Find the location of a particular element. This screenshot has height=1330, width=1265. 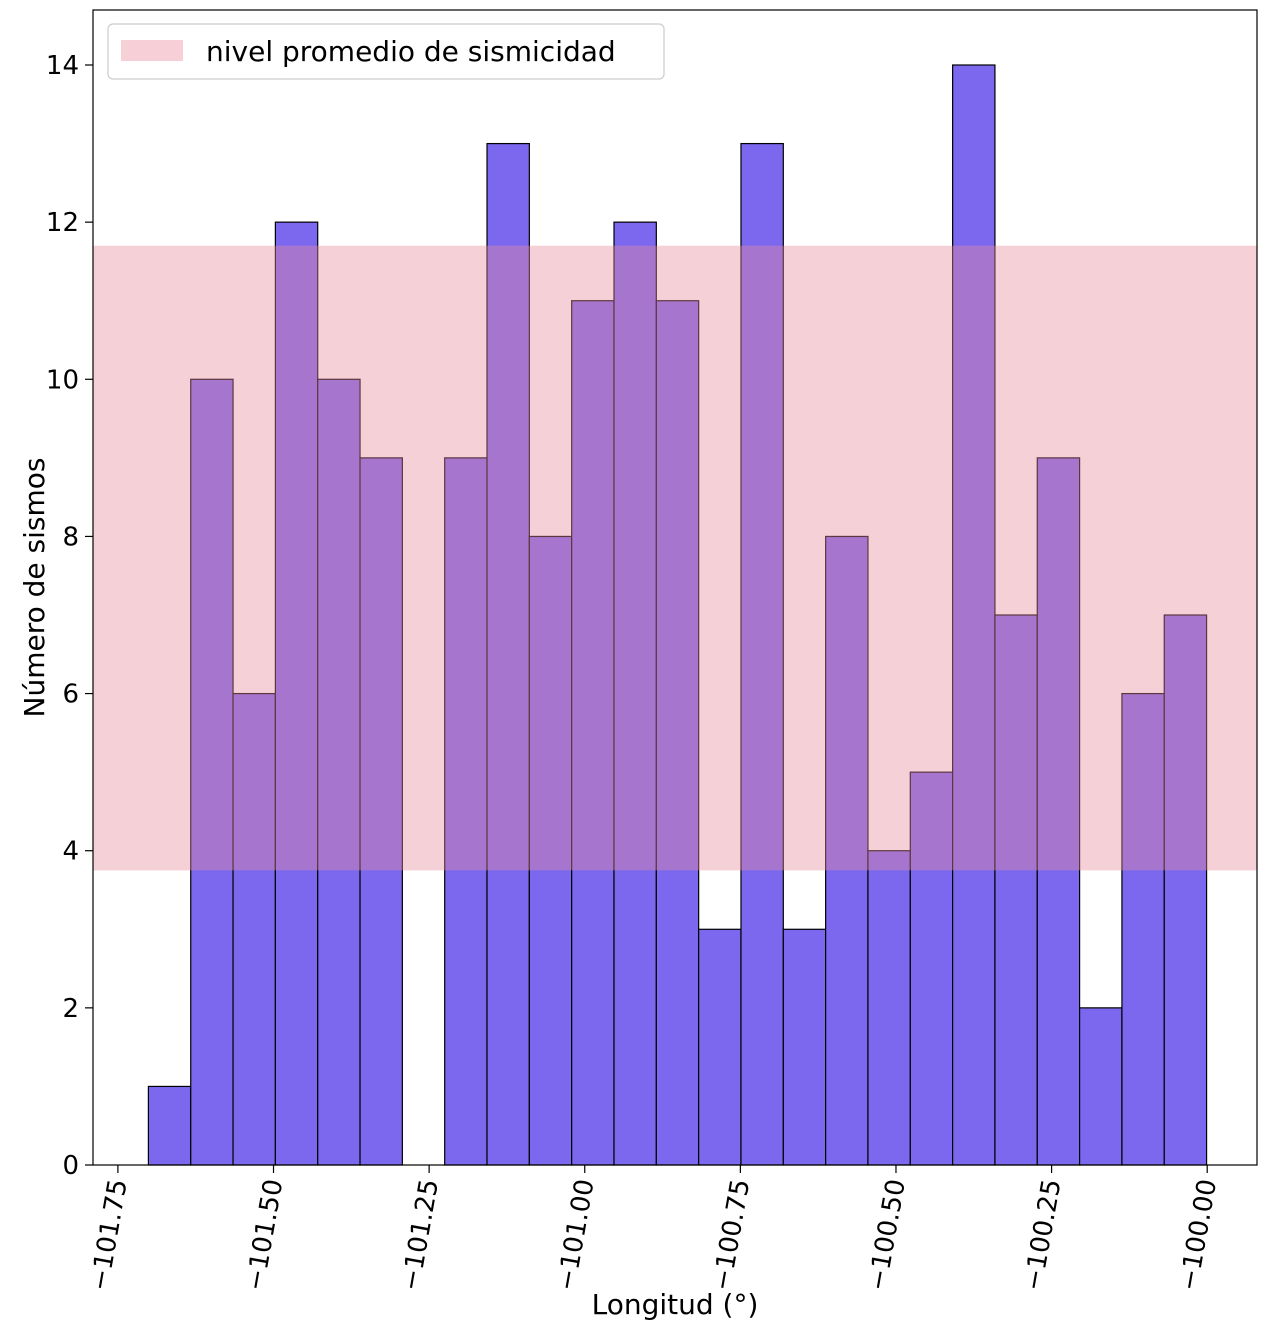

x-tick-label: −100.50 is located at coordinates (887, 1235).